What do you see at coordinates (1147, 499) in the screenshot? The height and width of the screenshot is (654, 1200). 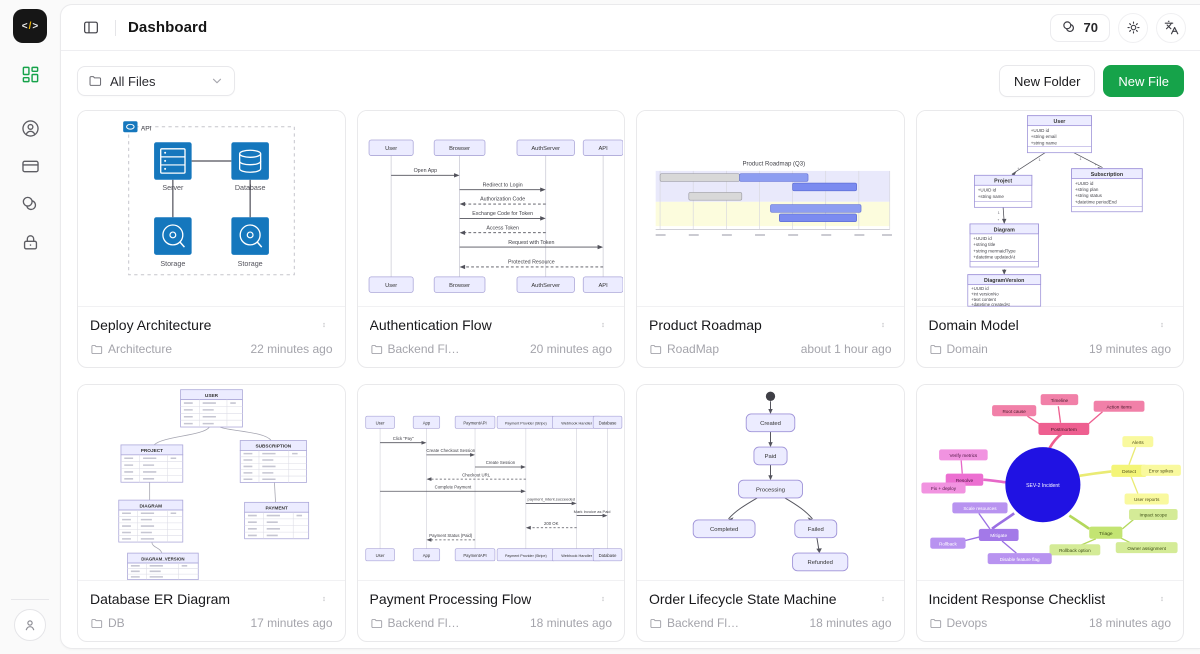 I see `mindmap-node: User reports` at bounding box center [1147, 499].